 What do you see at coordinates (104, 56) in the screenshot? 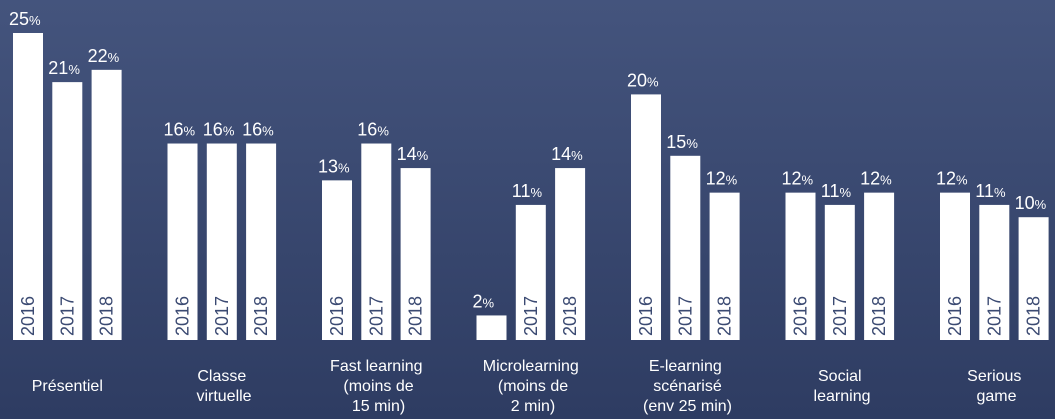
I see `value-label: 22%` at bounding box center [104, 56].